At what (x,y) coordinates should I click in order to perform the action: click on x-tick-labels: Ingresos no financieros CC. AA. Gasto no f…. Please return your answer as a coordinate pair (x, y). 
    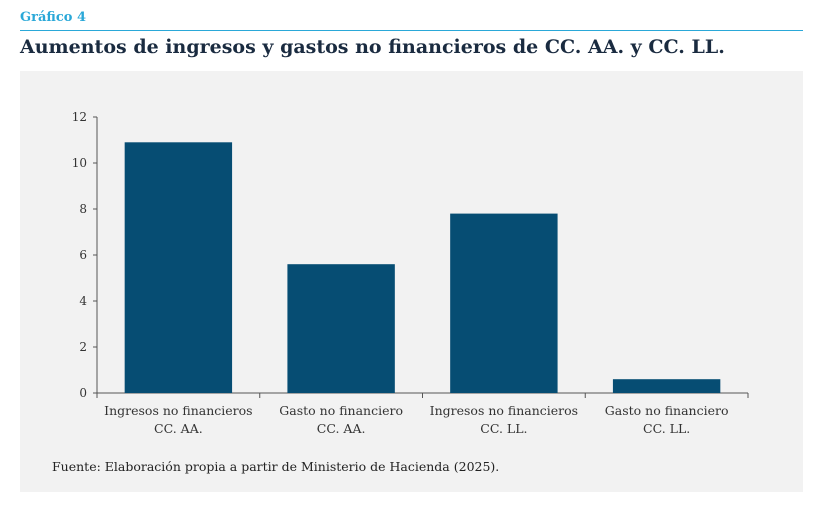
    Looking at the image, I should click on (416, 419).